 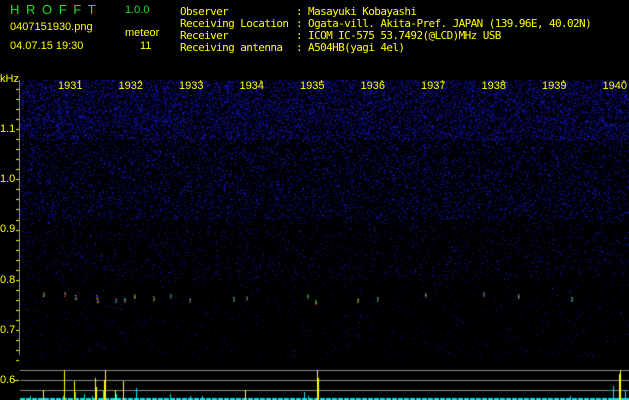 What do you see at coordinates (191, 86) in the screenshot?
I see `time-label: 1933` at bounding box center [191, 86].